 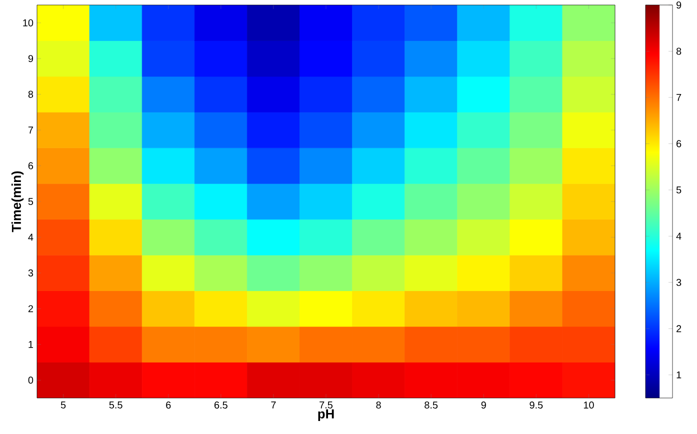 I want to click on y-tick-label: 2, so click(x=30, y=308).